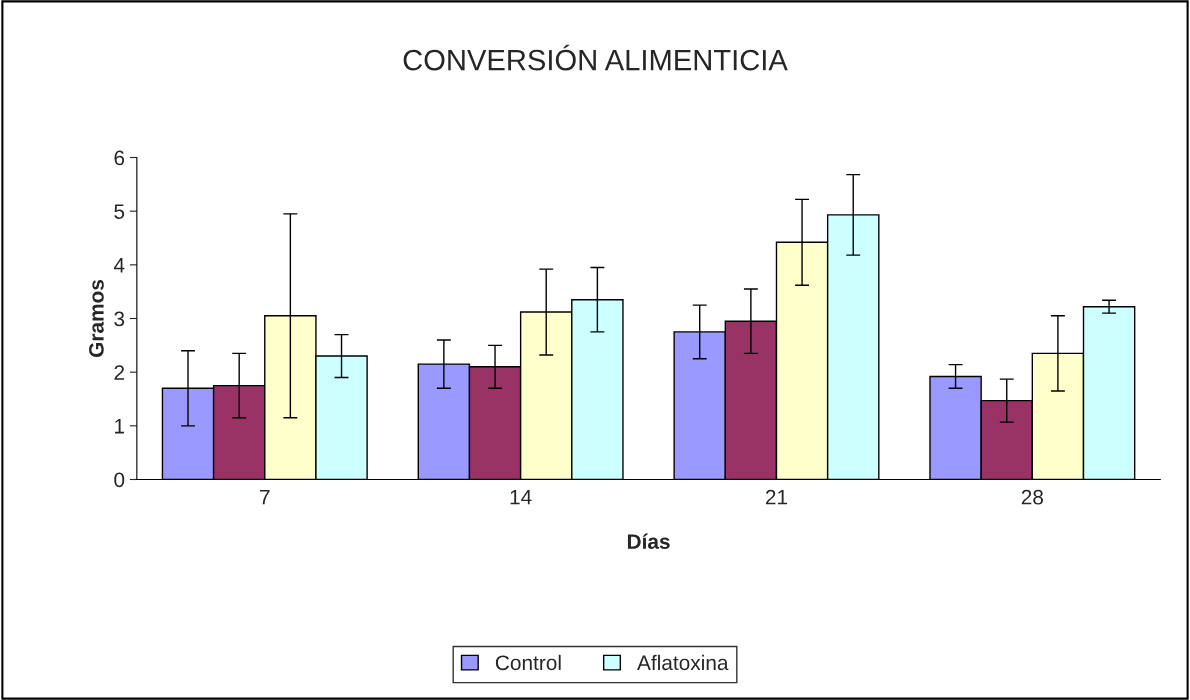  Describe the element at coordinates (528, 662) in the screenshot. I see `legend-label: Control` at that location.